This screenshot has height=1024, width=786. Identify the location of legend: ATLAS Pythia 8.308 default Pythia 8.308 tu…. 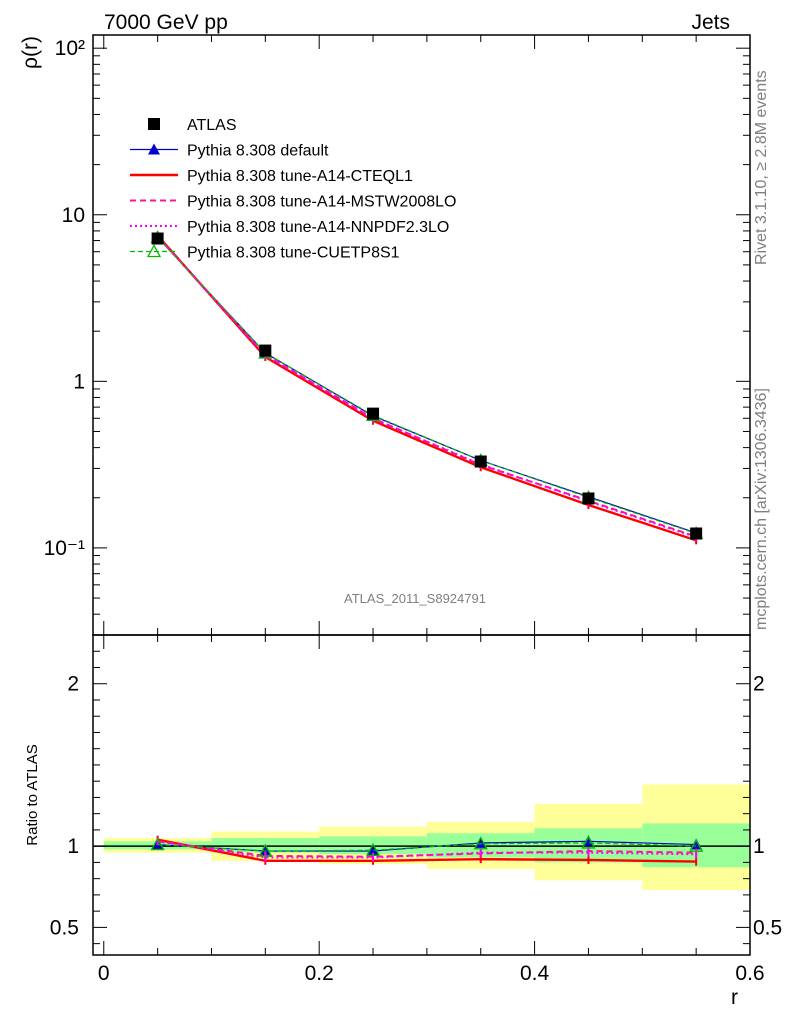
(293, 189).